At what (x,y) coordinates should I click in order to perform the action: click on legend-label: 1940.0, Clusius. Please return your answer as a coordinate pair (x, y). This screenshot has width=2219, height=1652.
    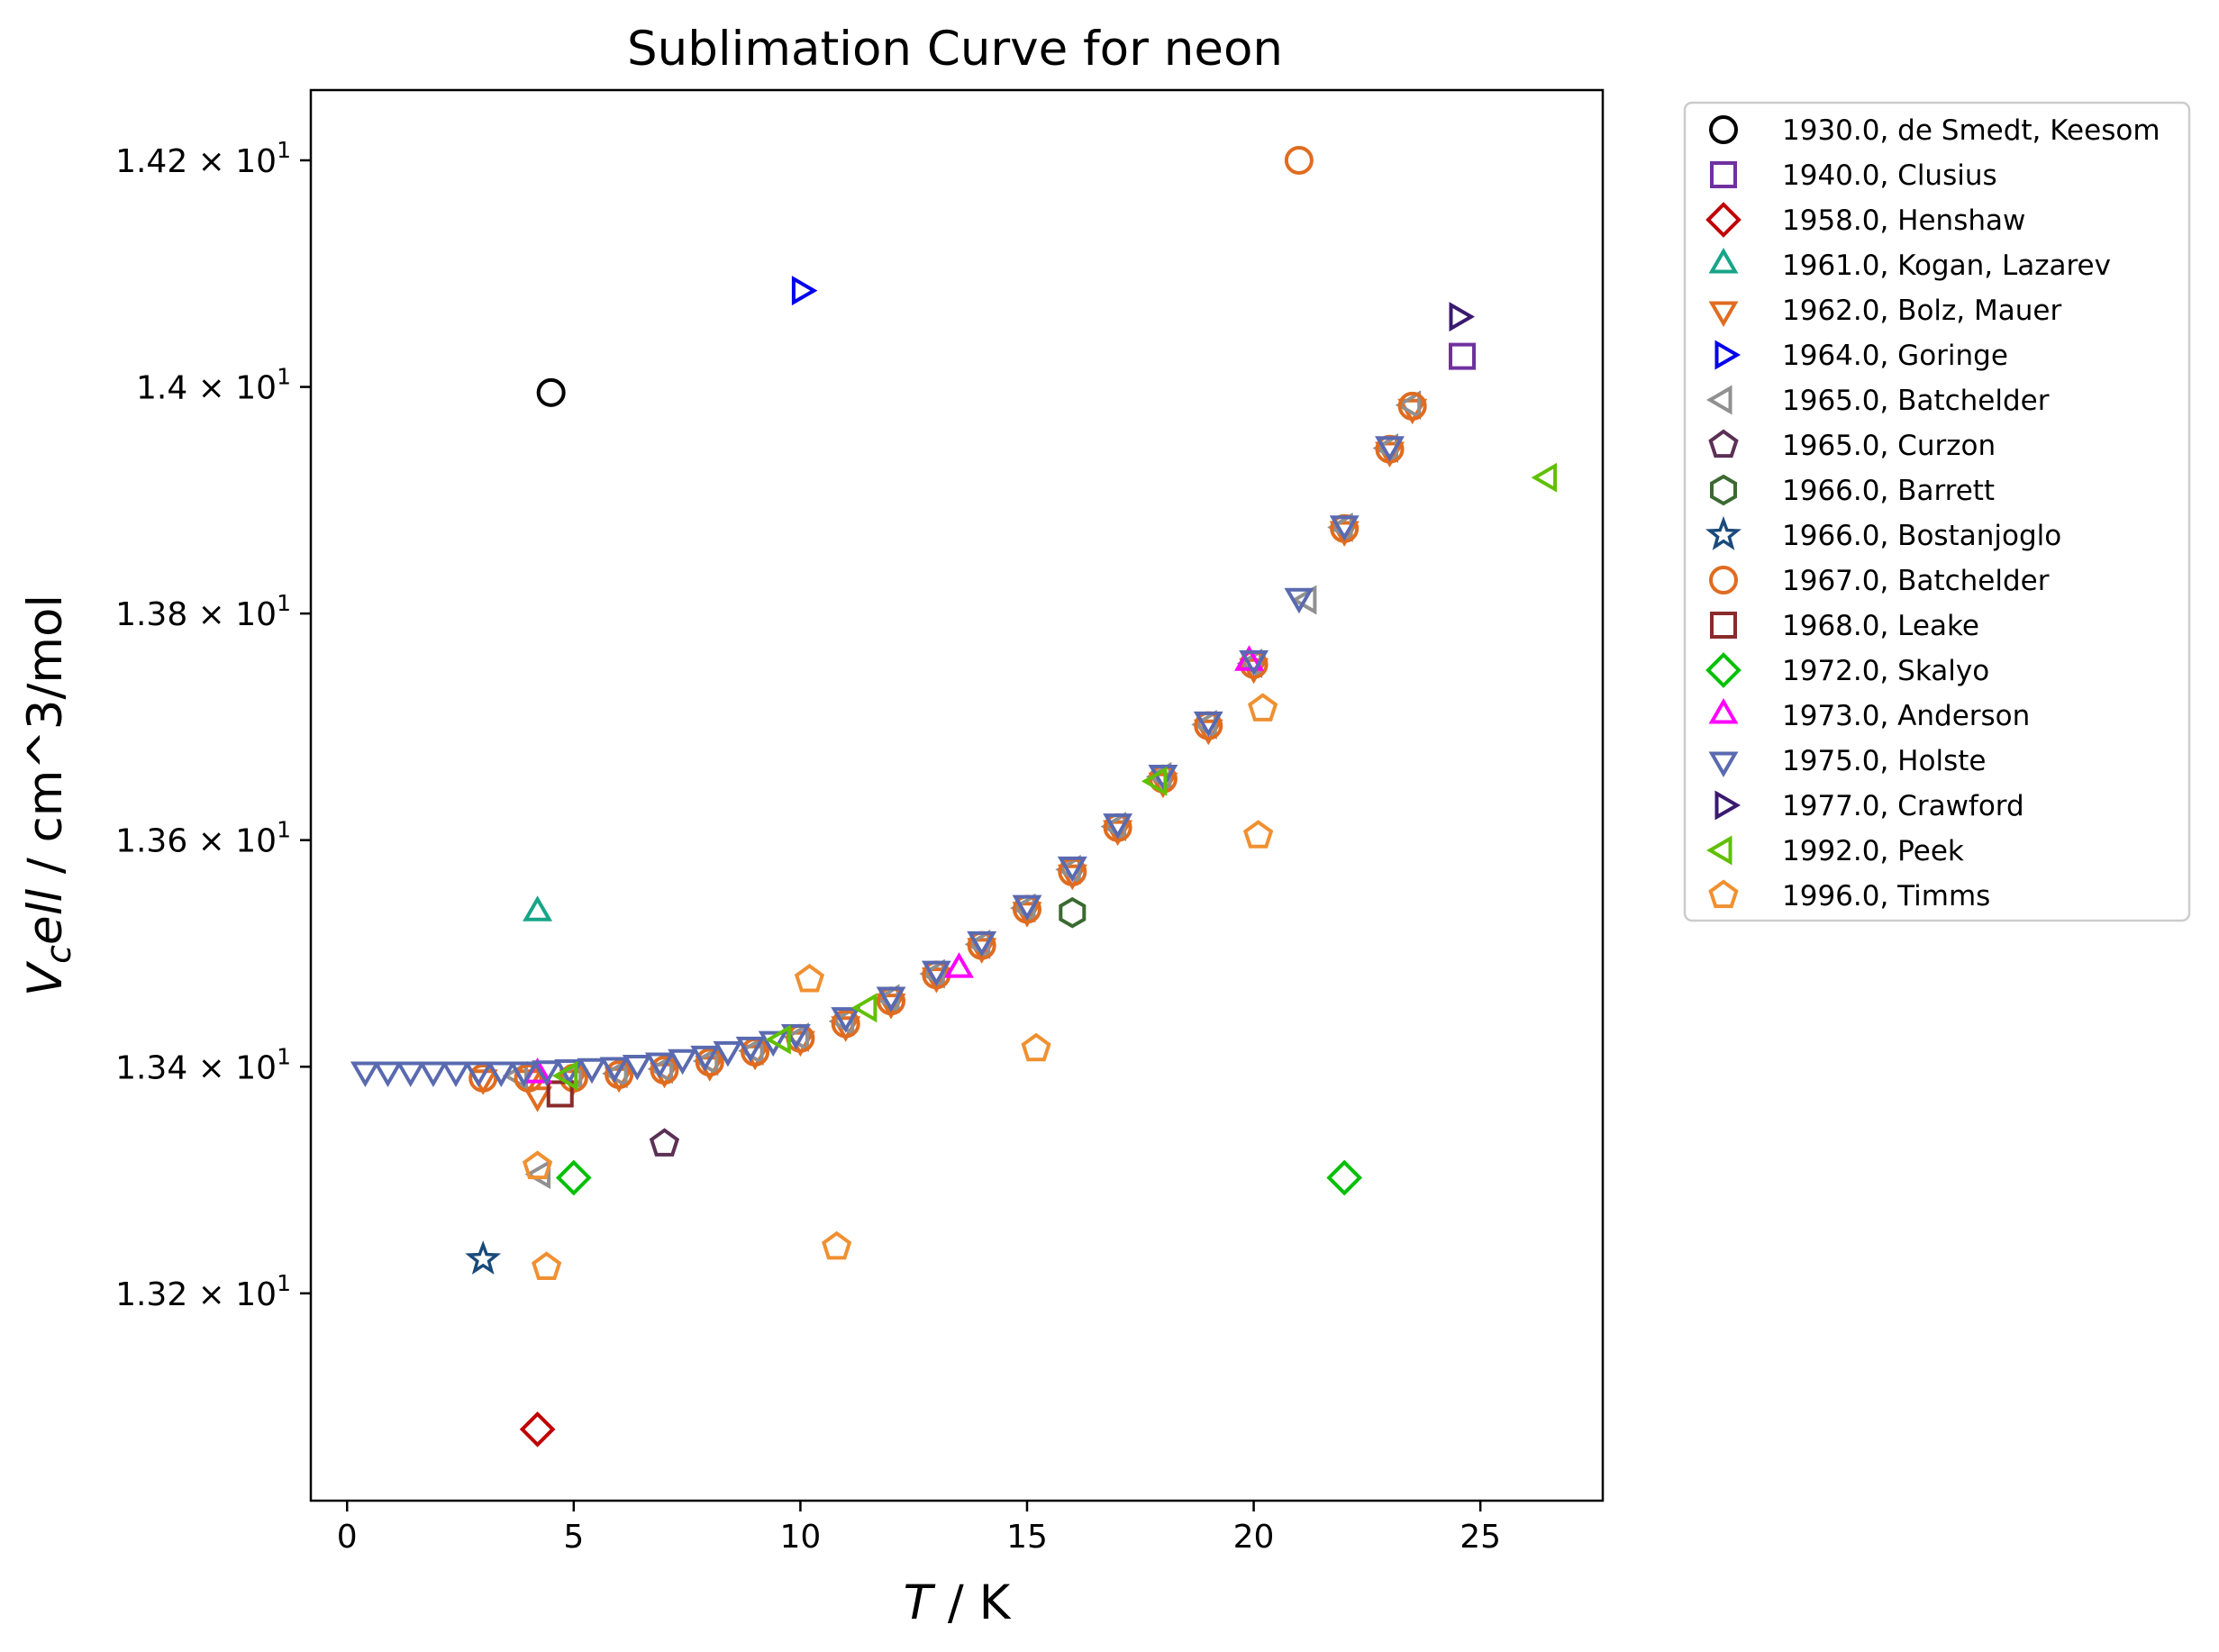
    Looking at the image, I should click on (1889, 175).